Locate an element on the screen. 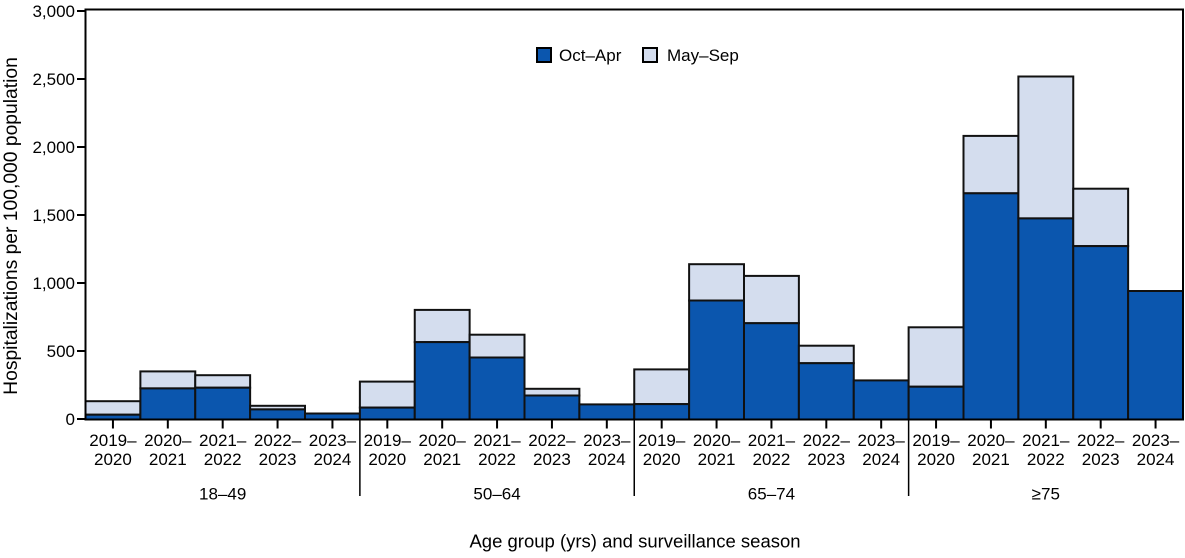 Image resolution: width=1185 pixels, height=558 pixels. svg-text: 50–64 is located at coordinates (496, 494).